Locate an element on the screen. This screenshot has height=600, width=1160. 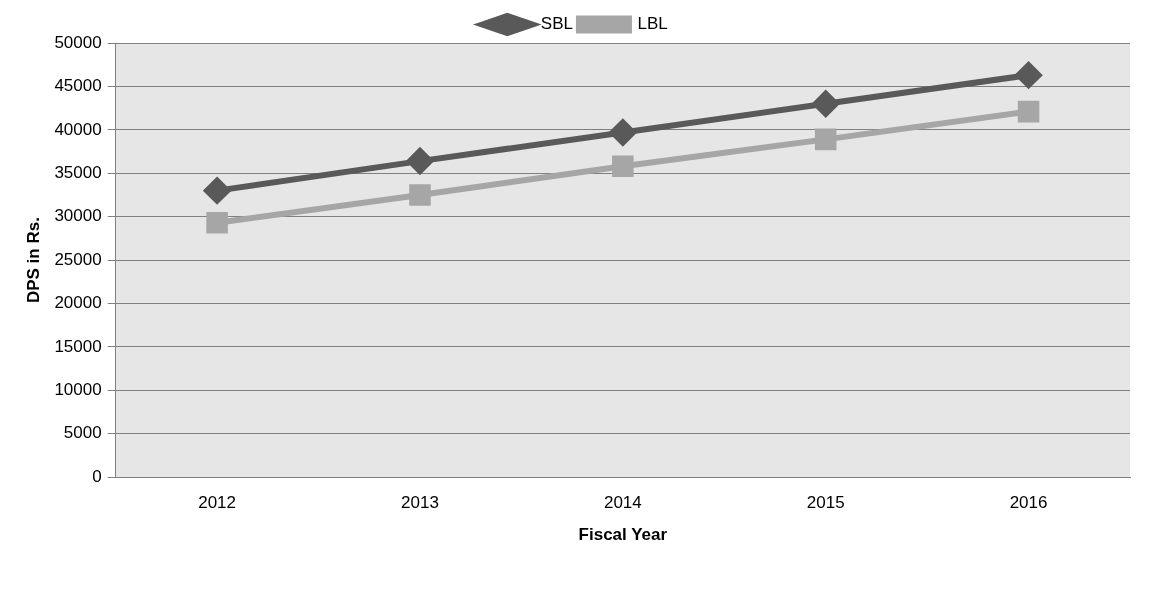
legend-label: SBL is located at coordinates (556, 24).